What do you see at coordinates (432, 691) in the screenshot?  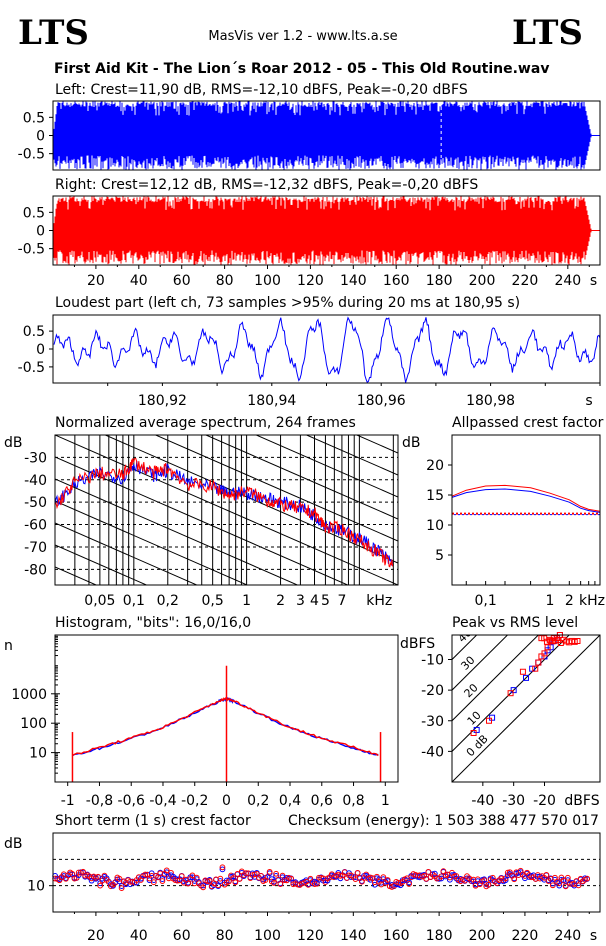 I see `peakrms-ytick-label: -20` at bounding box center [432, 691].